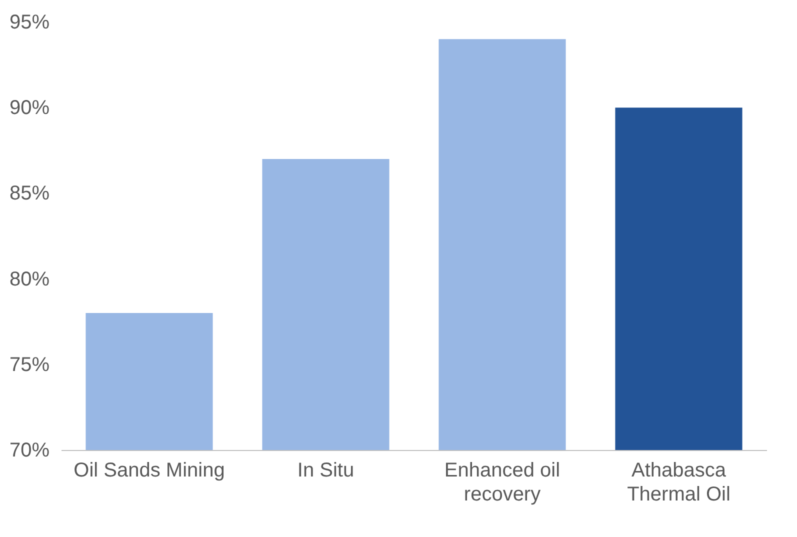 Image resolution: width=797 pixels, height=537 pixels. I want to click on y-tick-label: 80%, so click(29, 279).